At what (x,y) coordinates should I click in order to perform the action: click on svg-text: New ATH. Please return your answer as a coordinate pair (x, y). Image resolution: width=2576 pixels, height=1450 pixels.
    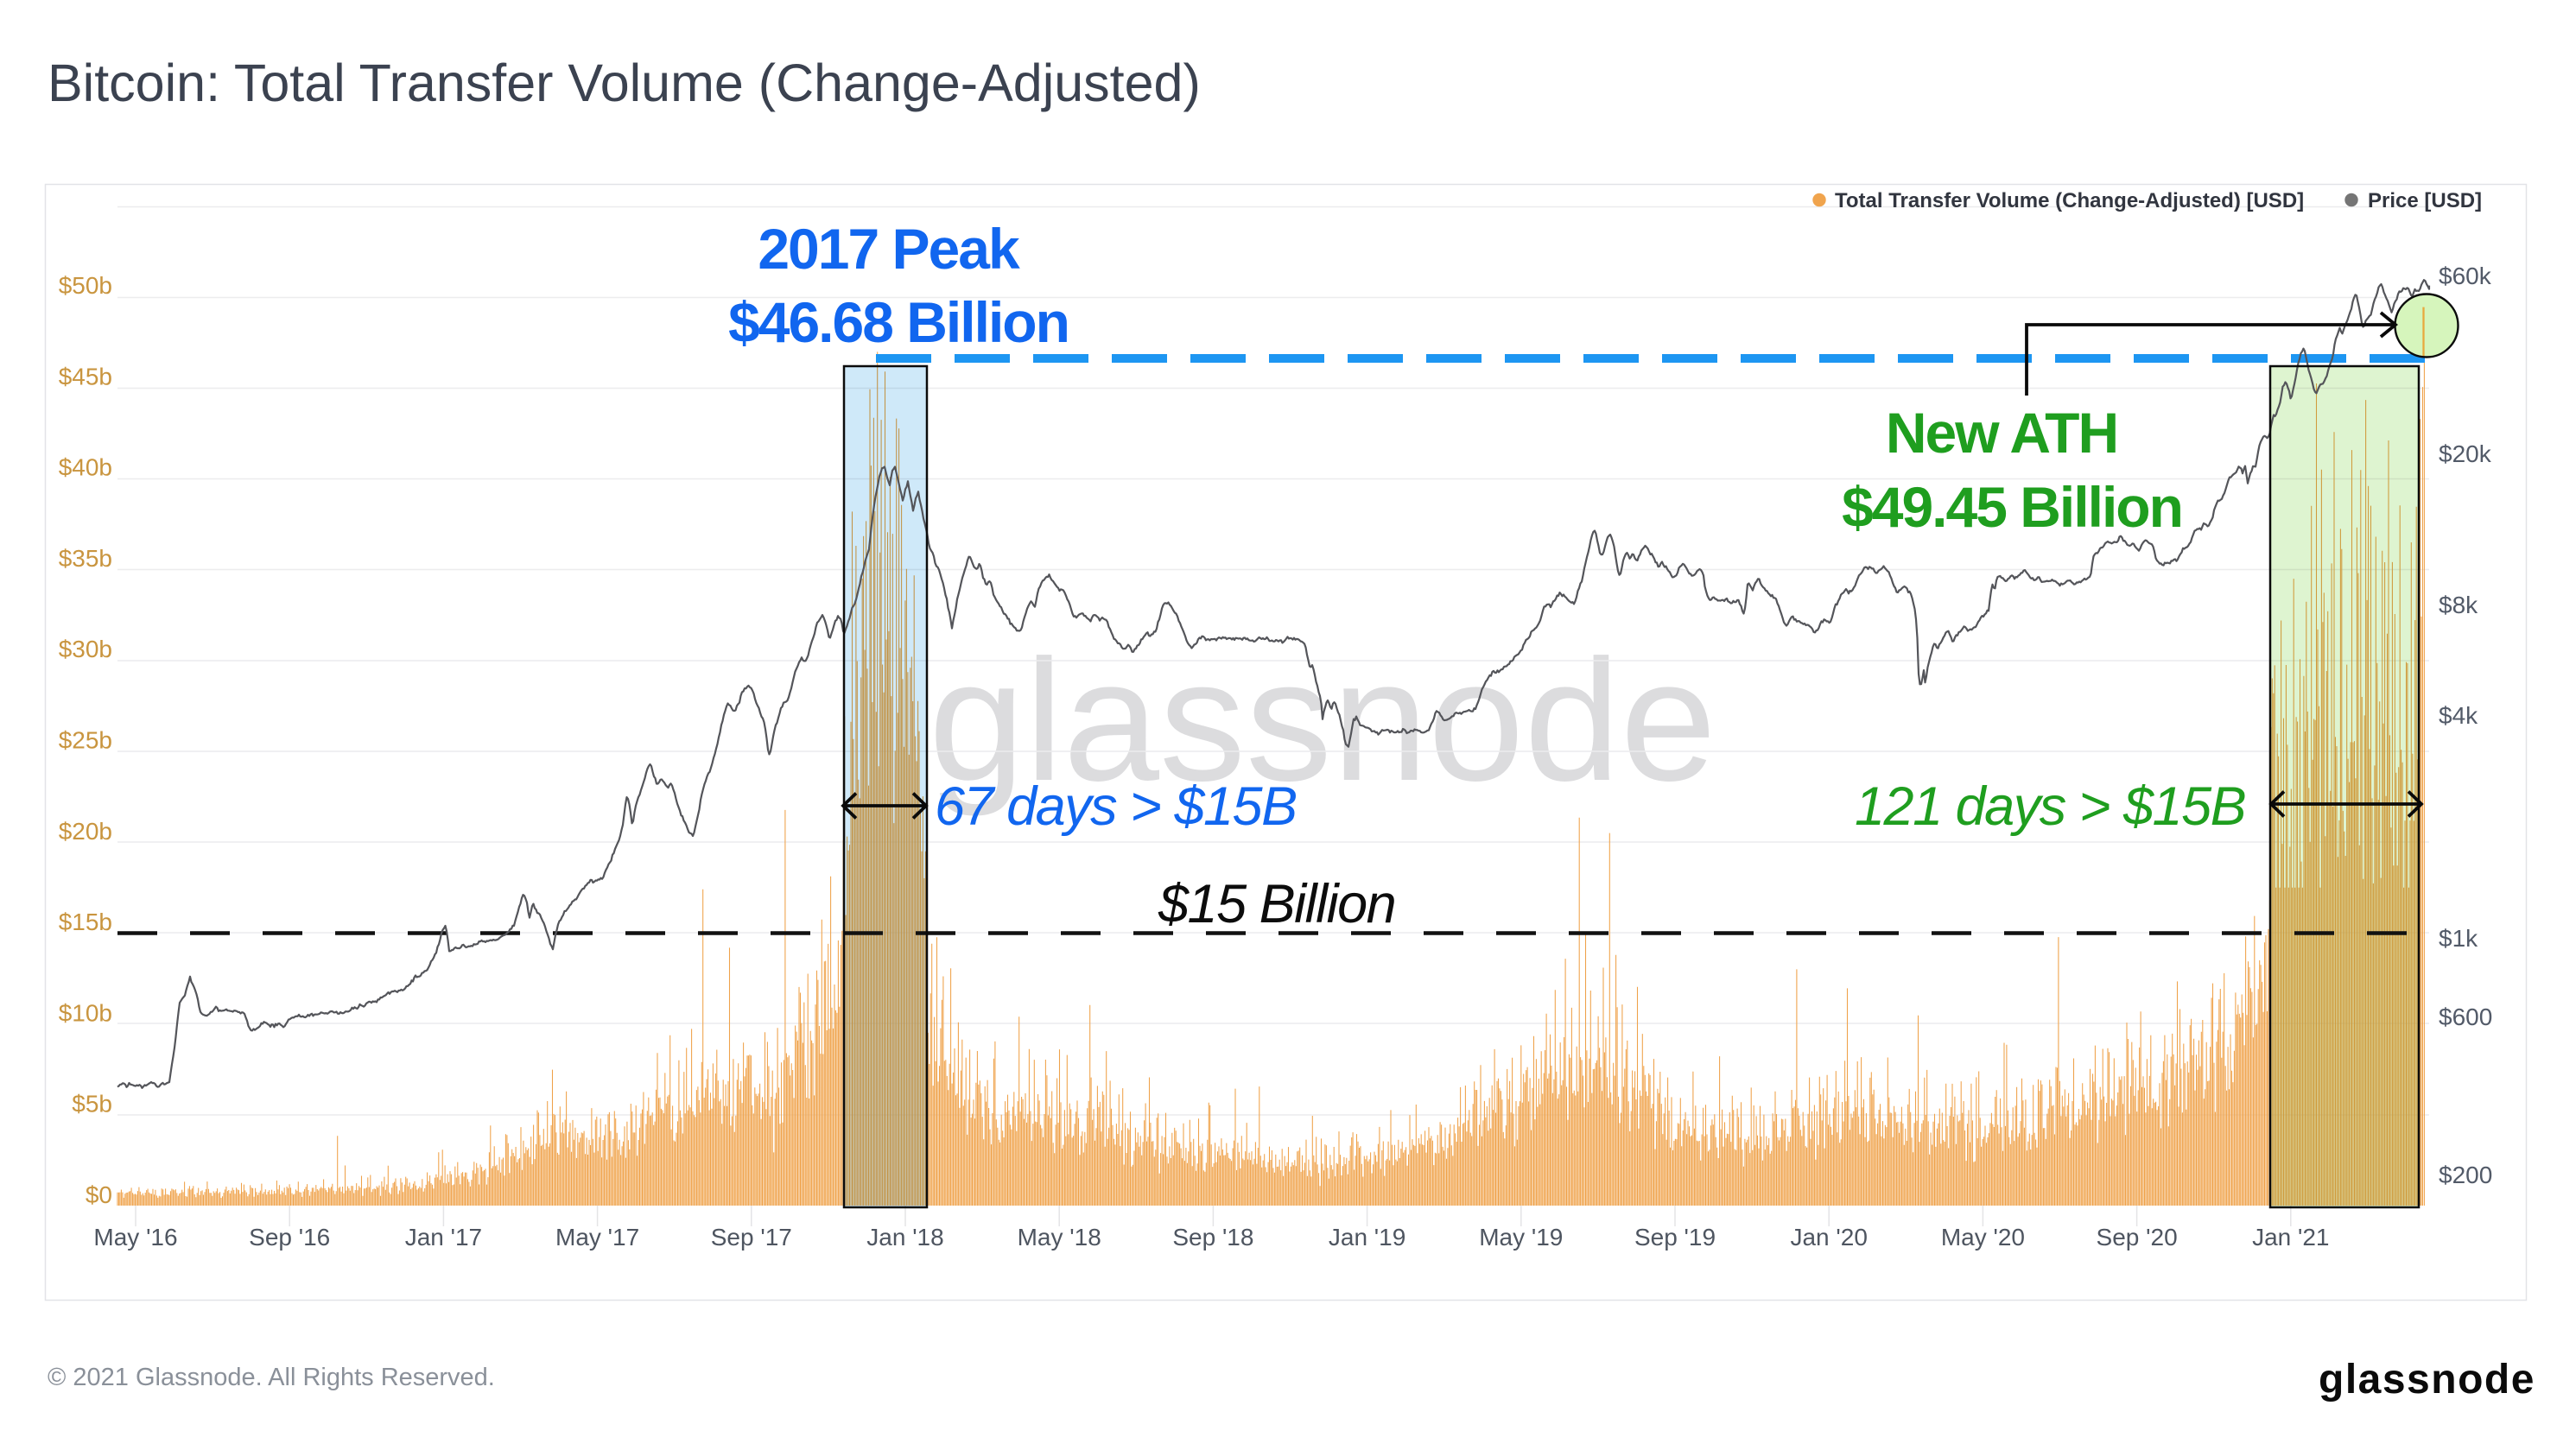
    Looking at the image, I should click on (2001, 433).